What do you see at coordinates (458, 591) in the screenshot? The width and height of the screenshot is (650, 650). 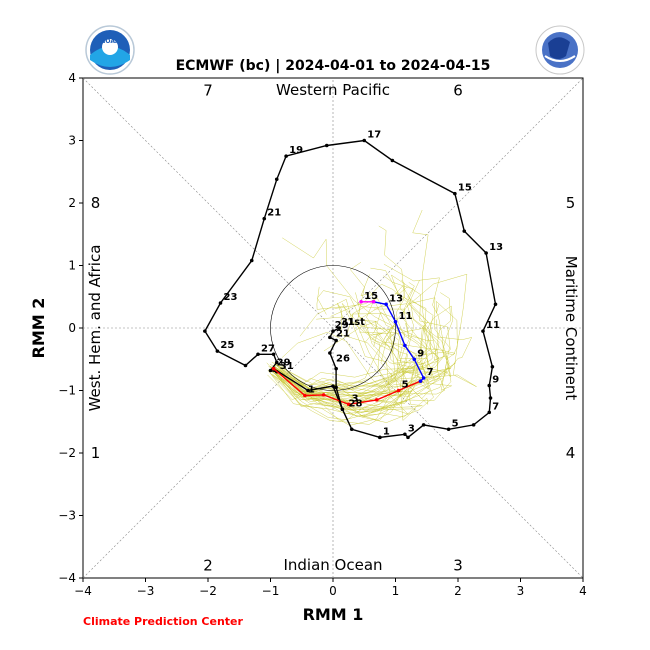 I see `x-tick-label: 2` at bounding box center [458, 591].